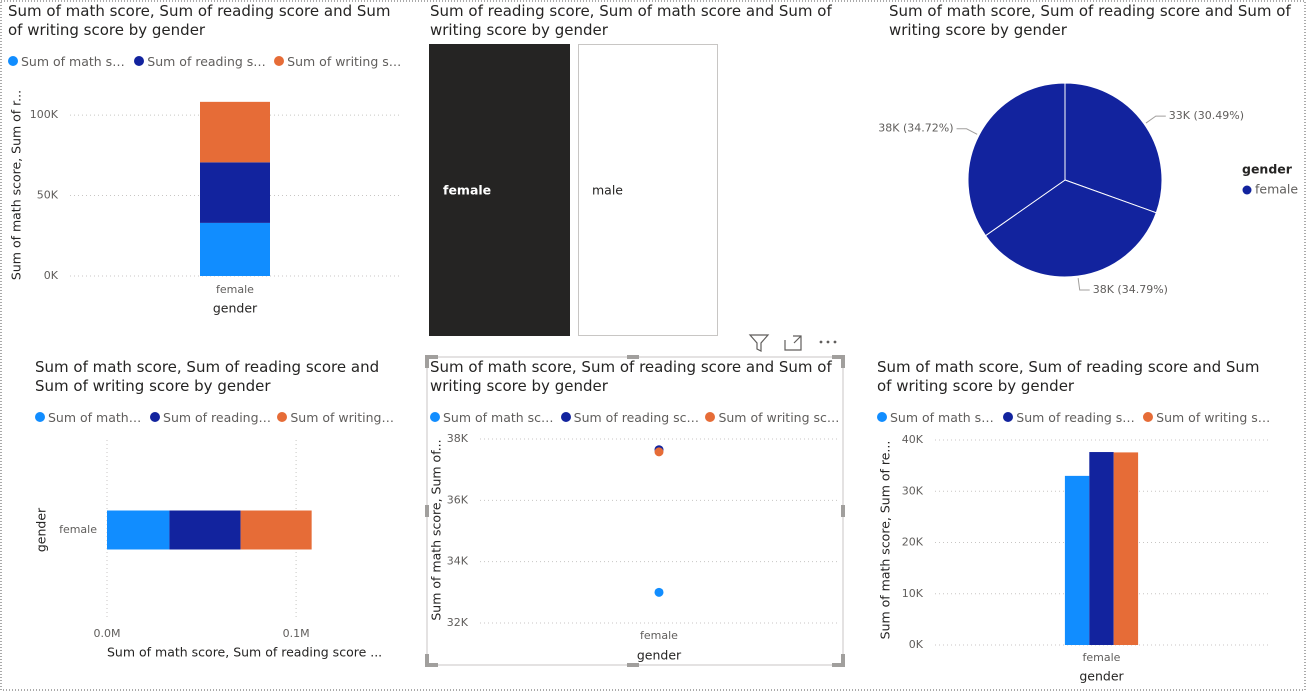 The image size is (1307, 692). Describe the element at coordinates (913, 542) in the screenshot. I see `y-tick-label: 20K` at that location.